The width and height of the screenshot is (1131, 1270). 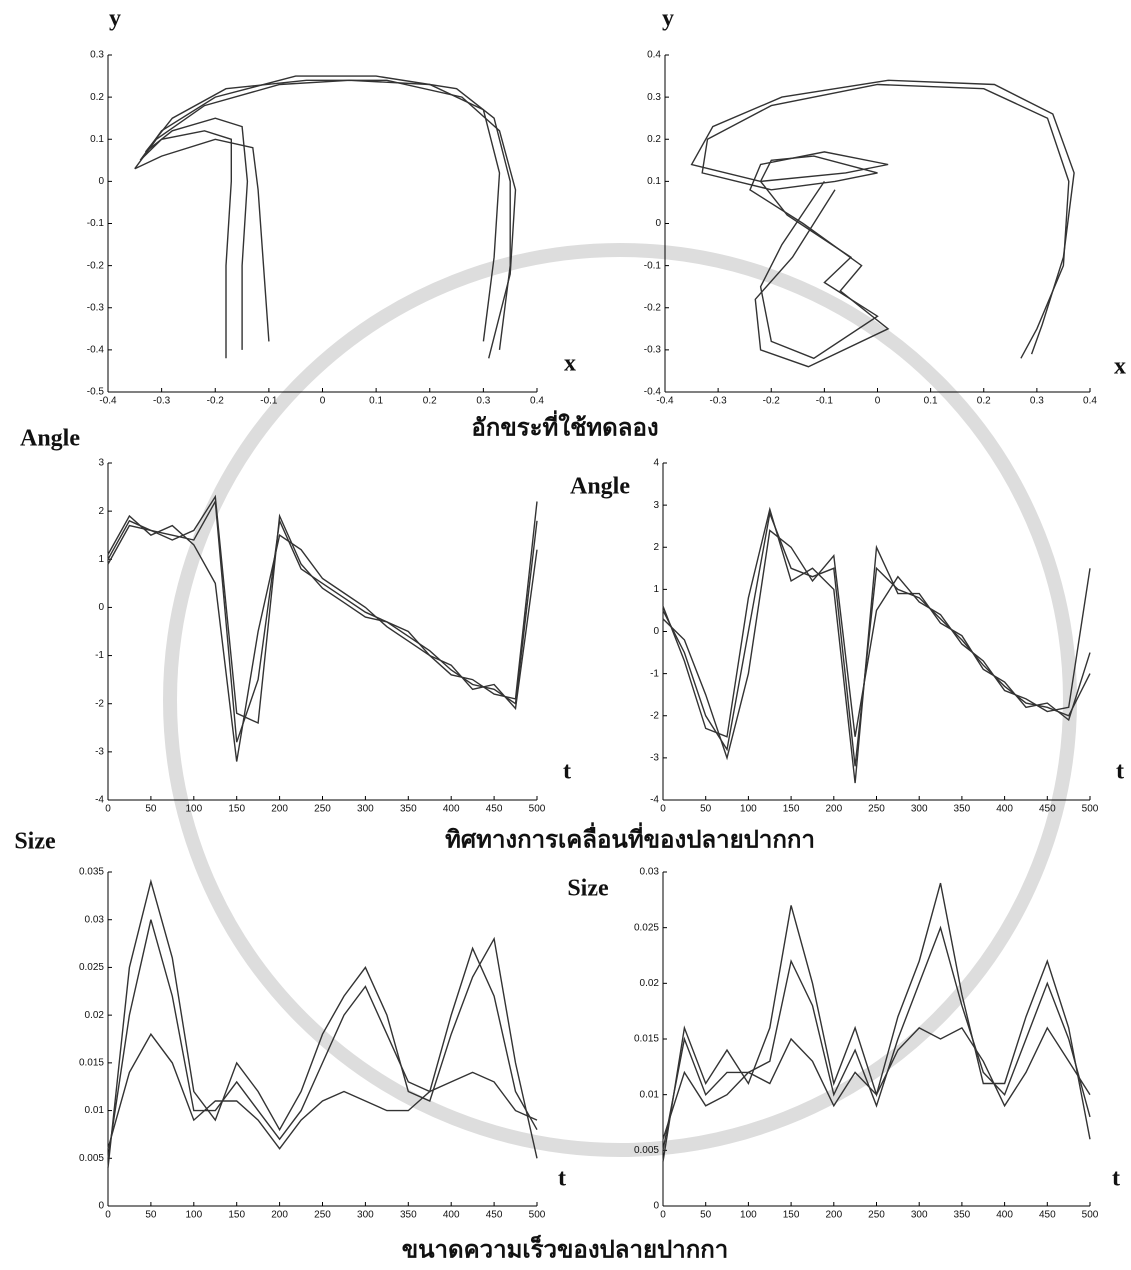 What do you see at coordinates (654, 139) in the screenshot?
I see `y-tick-label: 0.2` at bounding box center [654, 139].